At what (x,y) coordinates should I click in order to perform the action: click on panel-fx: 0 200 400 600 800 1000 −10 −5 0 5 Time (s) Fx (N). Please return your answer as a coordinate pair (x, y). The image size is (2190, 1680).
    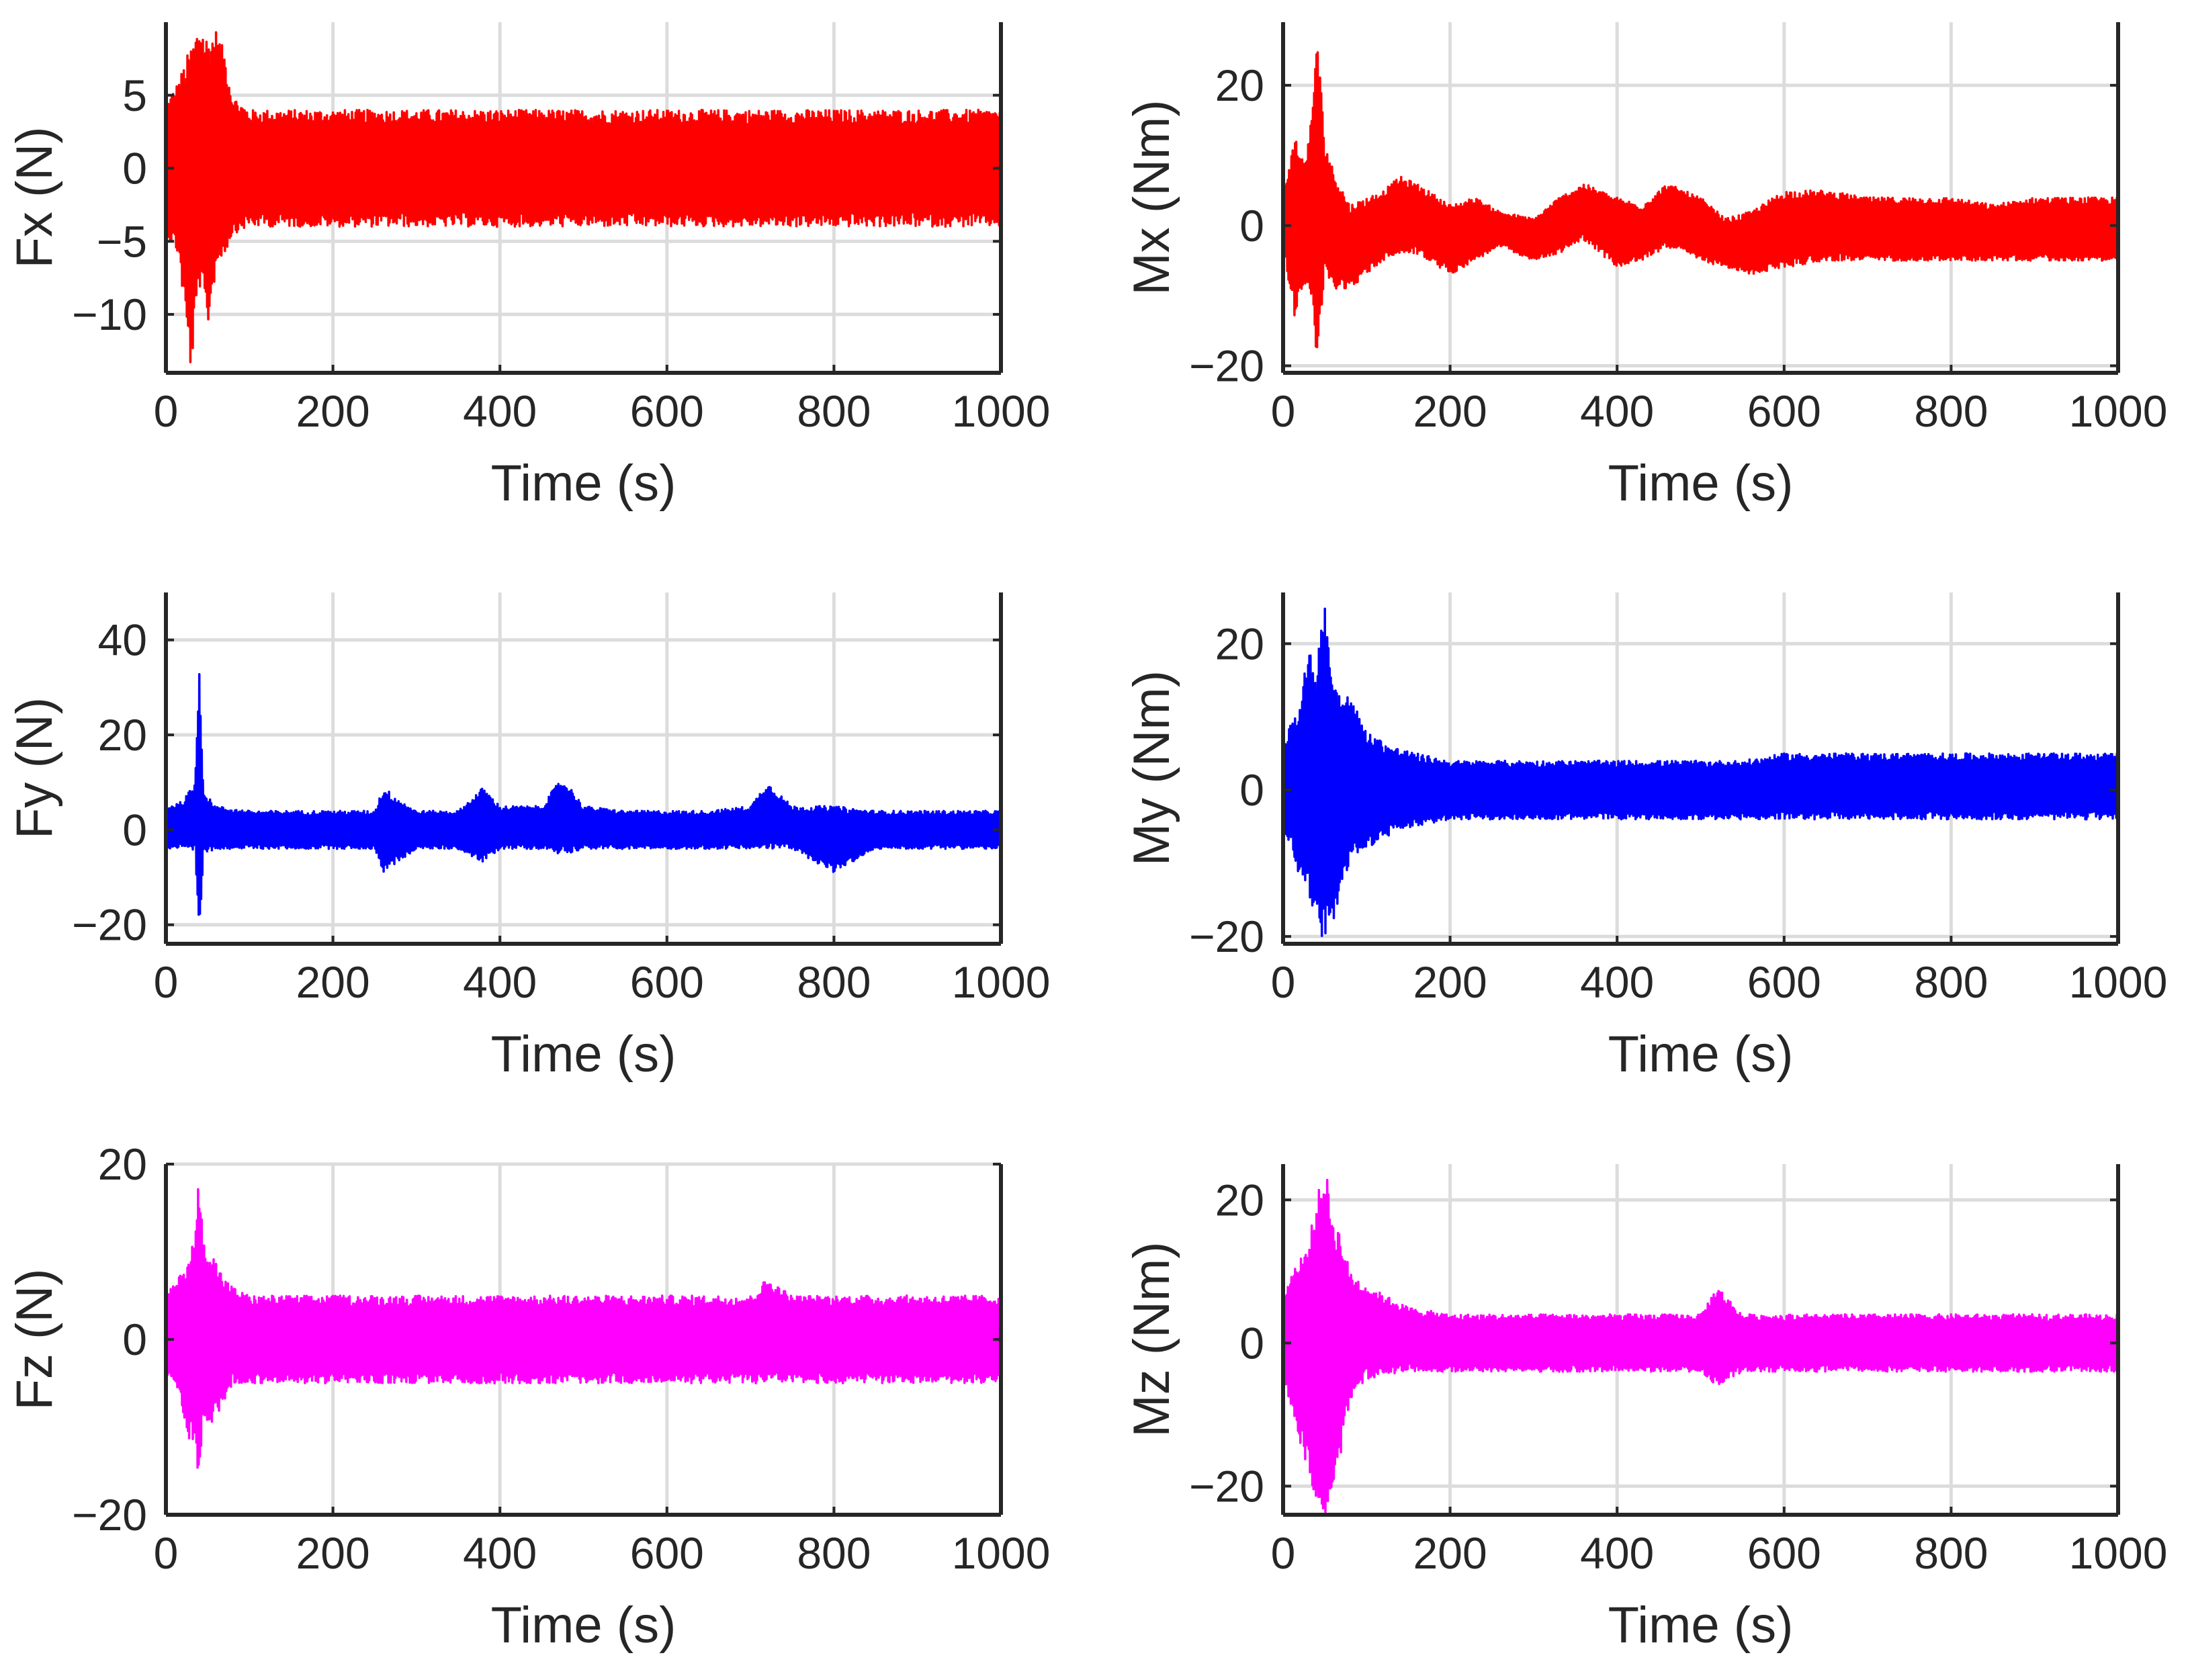
    Looking at the image, I should click on (528, 267).